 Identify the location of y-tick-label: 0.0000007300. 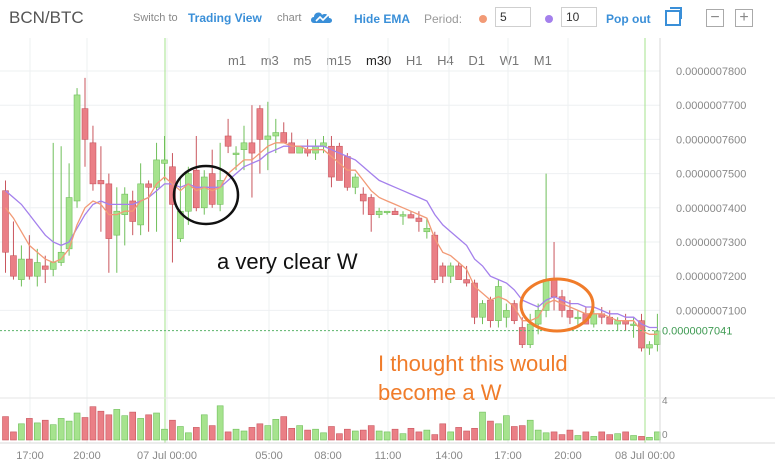
(711, 243).